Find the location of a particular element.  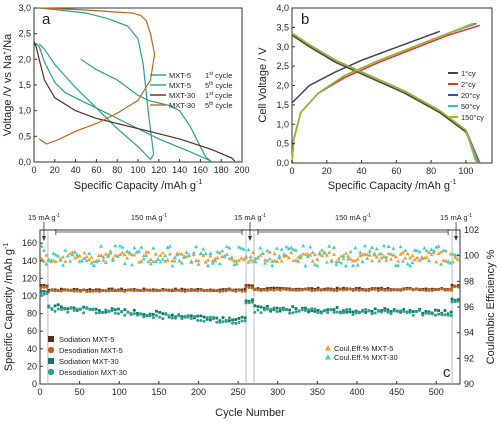

x-tick-label: 0 is located at coordinates (33, 170).